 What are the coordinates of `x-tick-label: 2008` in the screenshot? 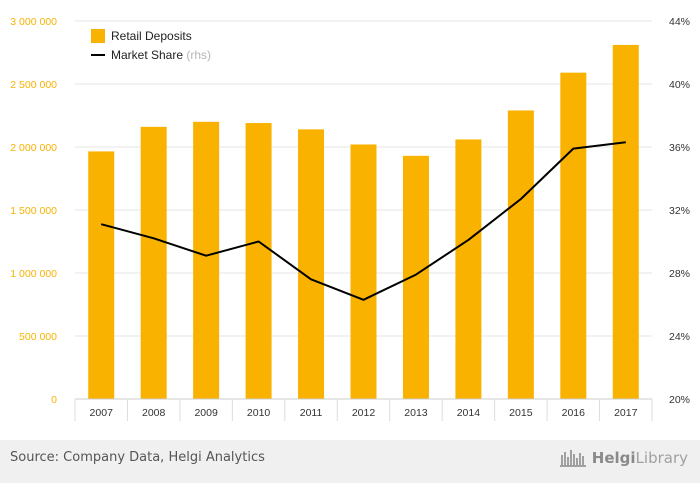 It's located at (154, 413).